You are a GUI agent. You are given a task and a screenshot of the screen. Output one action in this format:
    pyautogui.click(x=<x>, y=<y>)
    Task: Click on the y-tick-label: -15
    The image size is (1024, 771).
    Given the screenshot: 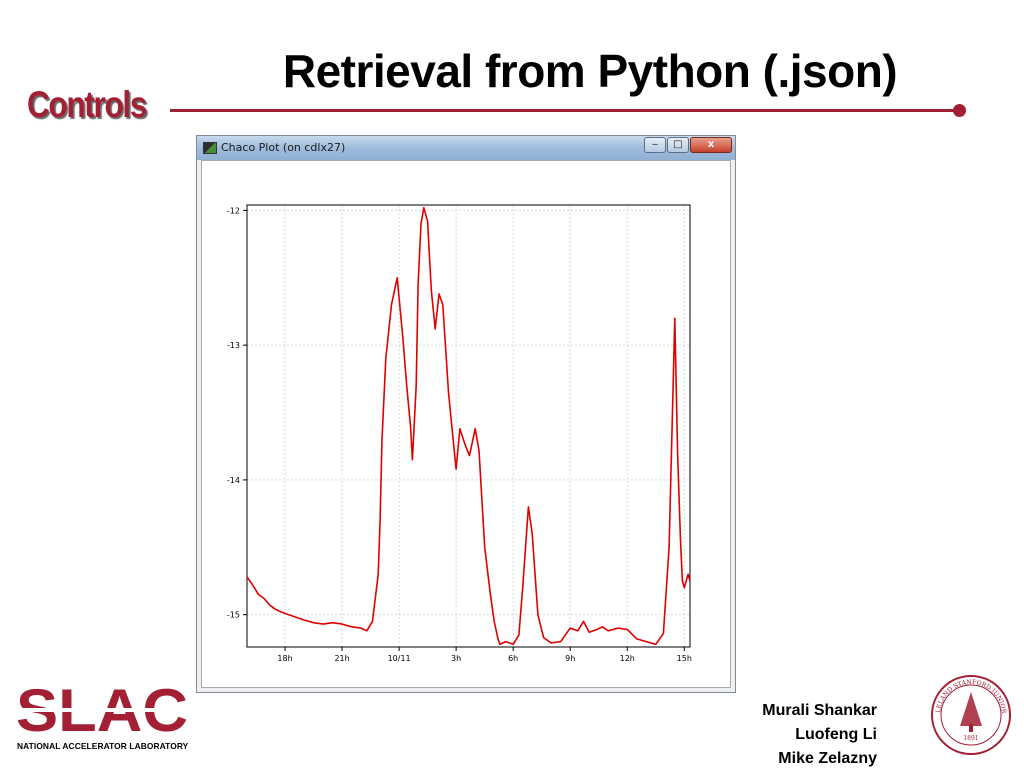 What is the action you would take?
    pyautogui.click(x=233, y=615)
    